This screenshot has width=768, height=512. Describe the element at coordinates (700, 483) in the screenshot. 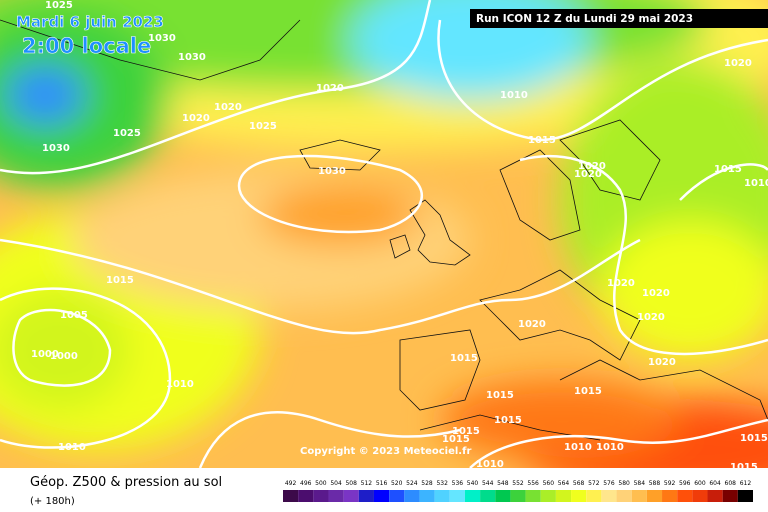

I see `scale-label: 600` at that location.